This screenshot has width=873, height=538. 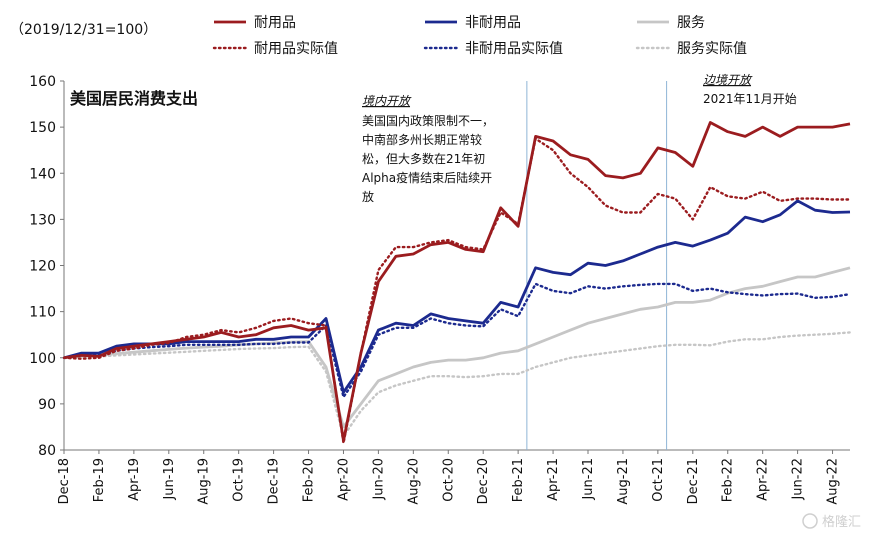 I want to click on y-tick-label: 120, so click(x=42, y=267).